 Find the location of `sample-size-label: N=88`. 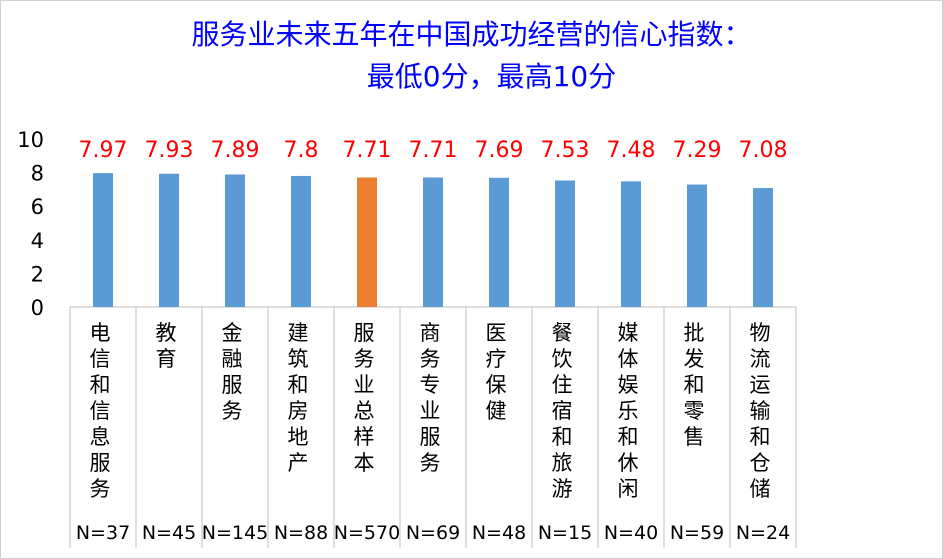

sample-size-label: N=88 is located at coordinates (301, 533).